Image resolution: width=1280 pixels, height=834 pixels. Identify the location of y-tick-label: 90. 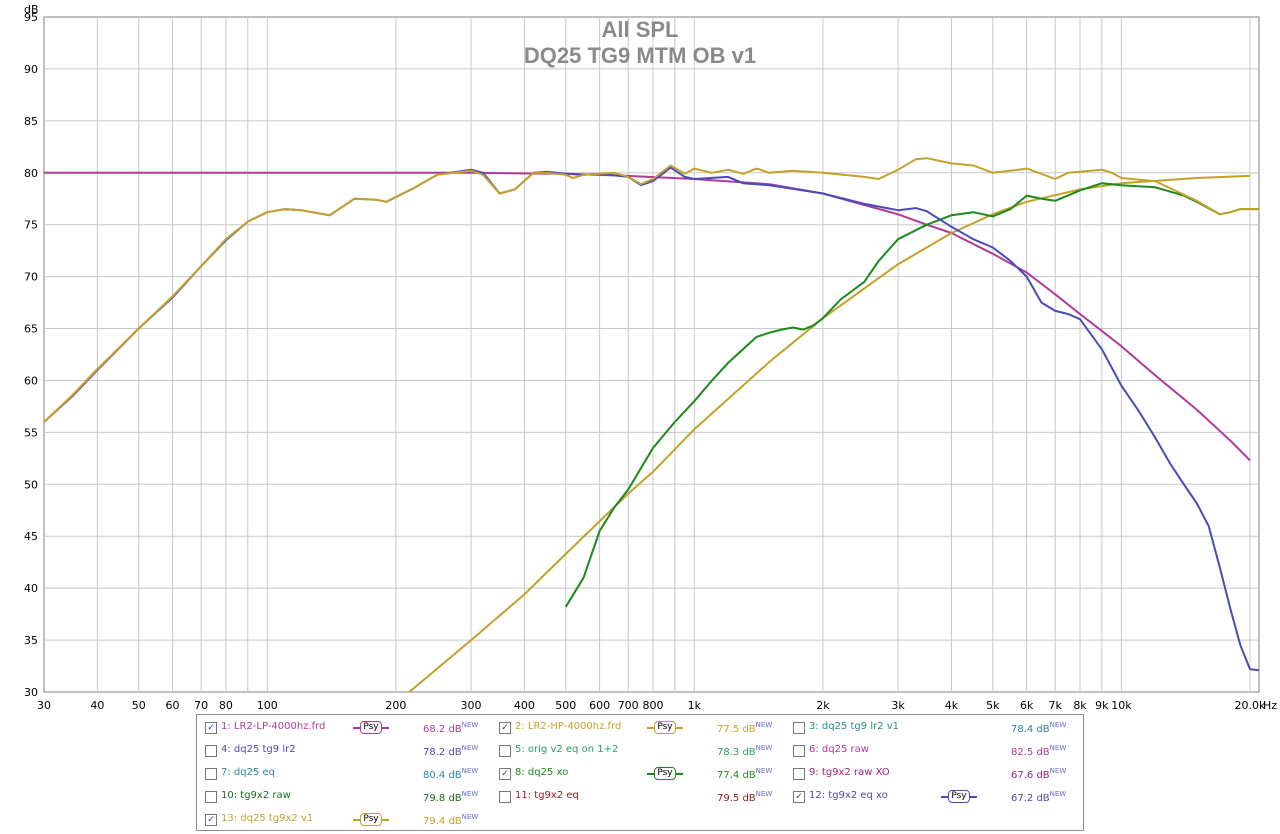
(31, 69).